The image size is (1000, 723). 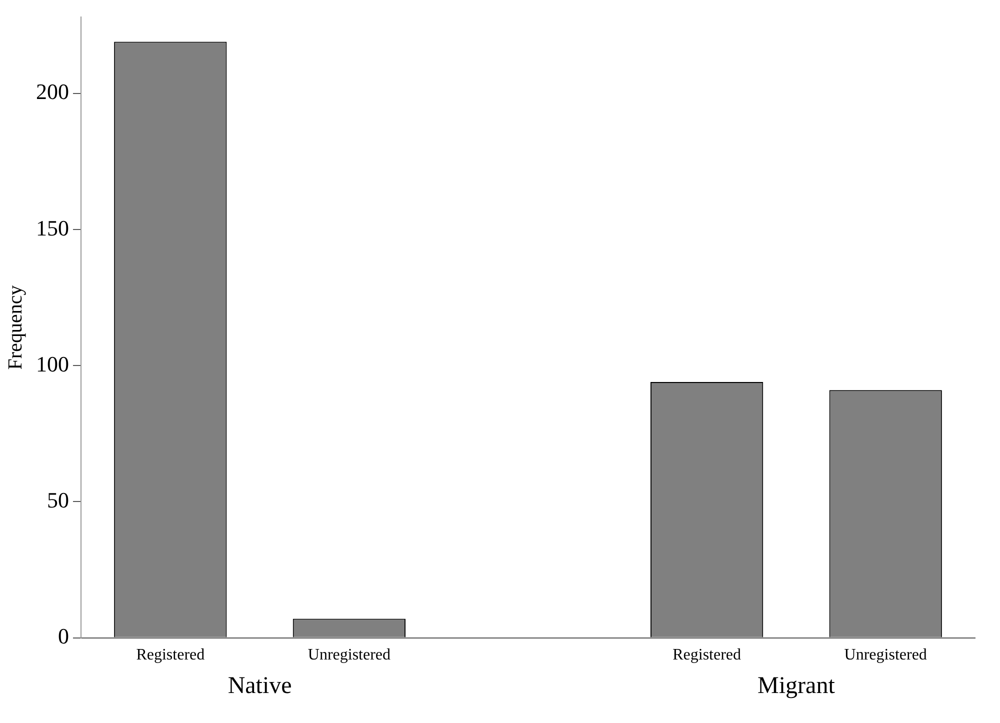 What do you see at coordinates (52, 227) in the screenshot?
I see `y-tick-label: 150` at bounding box center [52, 227].